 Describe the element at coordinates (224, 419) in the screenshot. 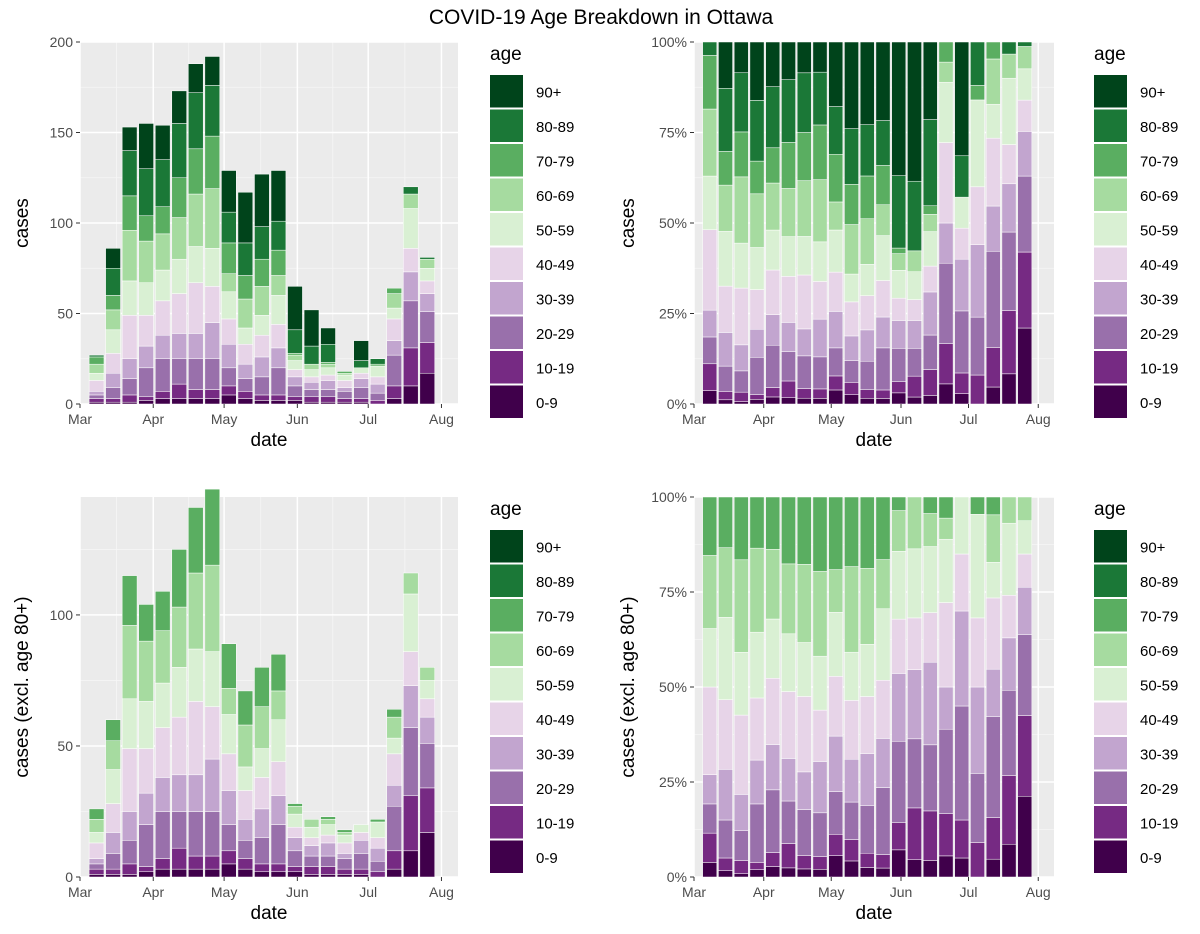

I see `x-tick-label: May` at that location.